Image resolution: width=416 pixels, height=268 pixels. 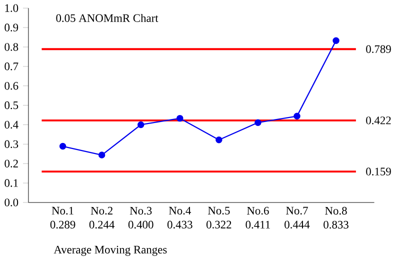 I want to click on data-label: 0.289, so click(x=63, y=224).